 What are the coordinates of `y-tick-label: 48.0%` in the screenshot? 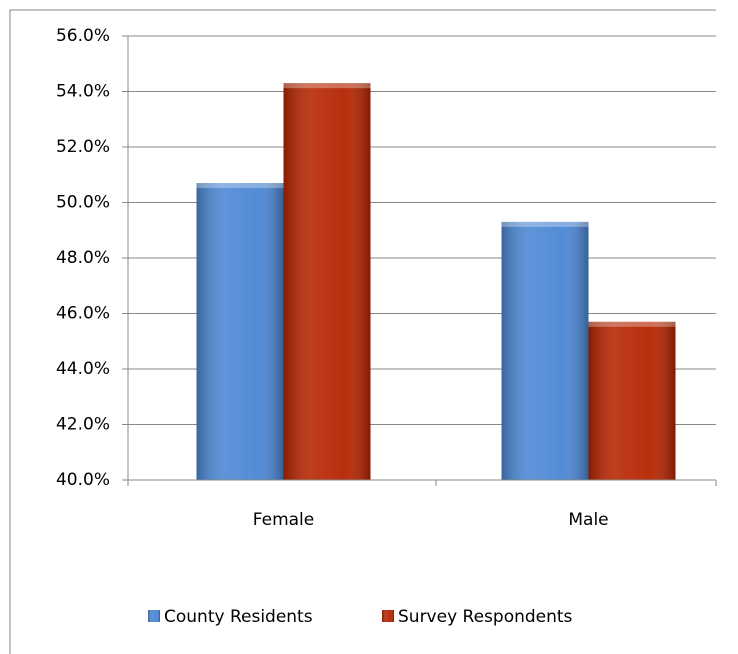 It's located at (83, 258).